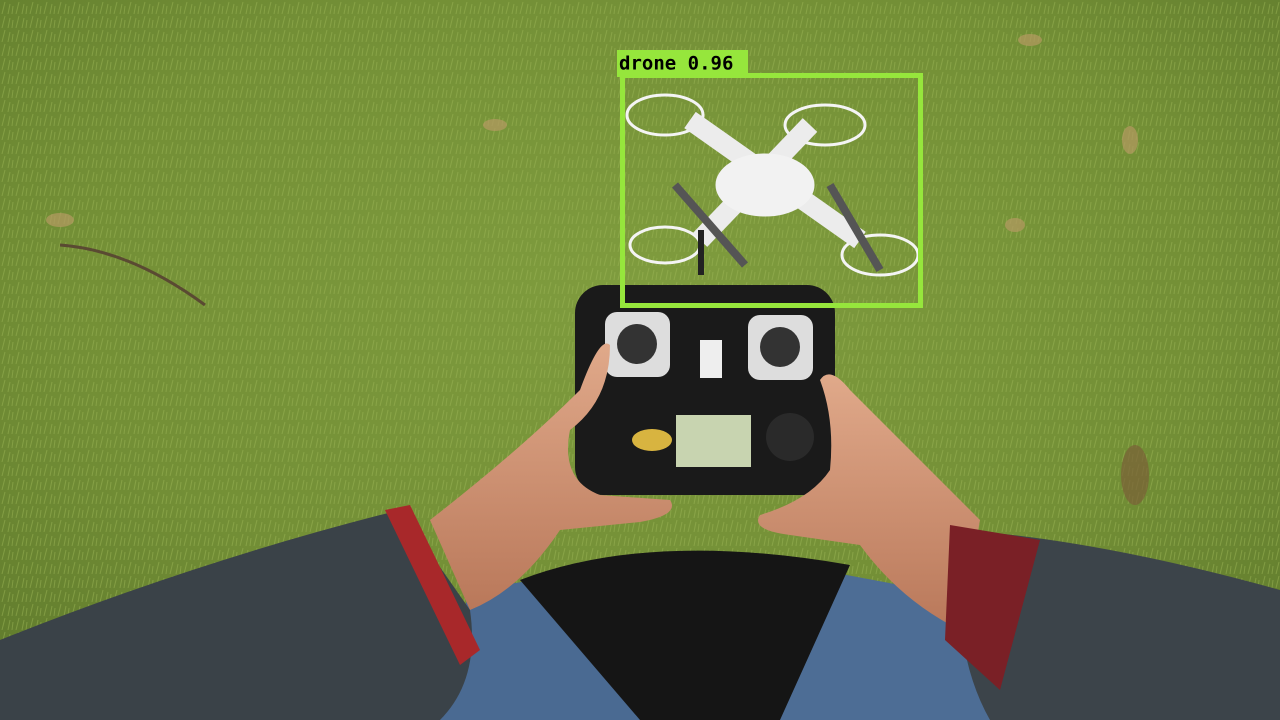 This screenshot has height=720, width=1280. I want to click on right-sleeve, so click(1119, 625).